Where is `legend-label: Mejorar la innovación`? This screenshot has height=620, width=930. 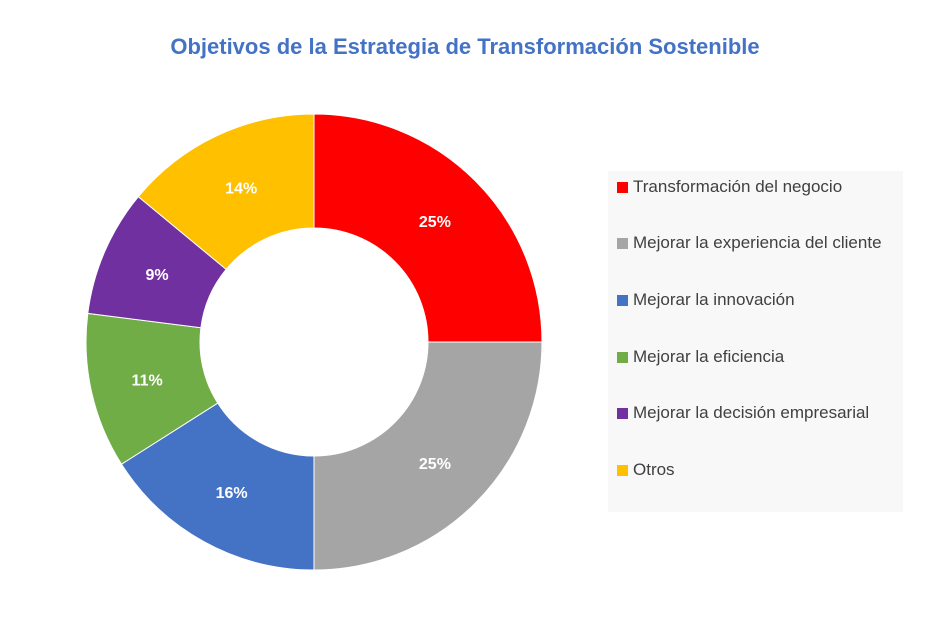 legend-label: Mejorar la innovación is located at coordinates (714, 299).